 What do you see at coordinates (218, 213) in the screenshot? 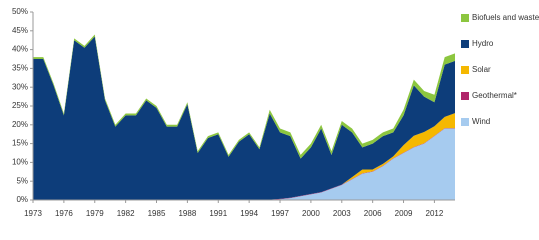
I see `x-tick-label: 1991` at bounding box center [218, 213].